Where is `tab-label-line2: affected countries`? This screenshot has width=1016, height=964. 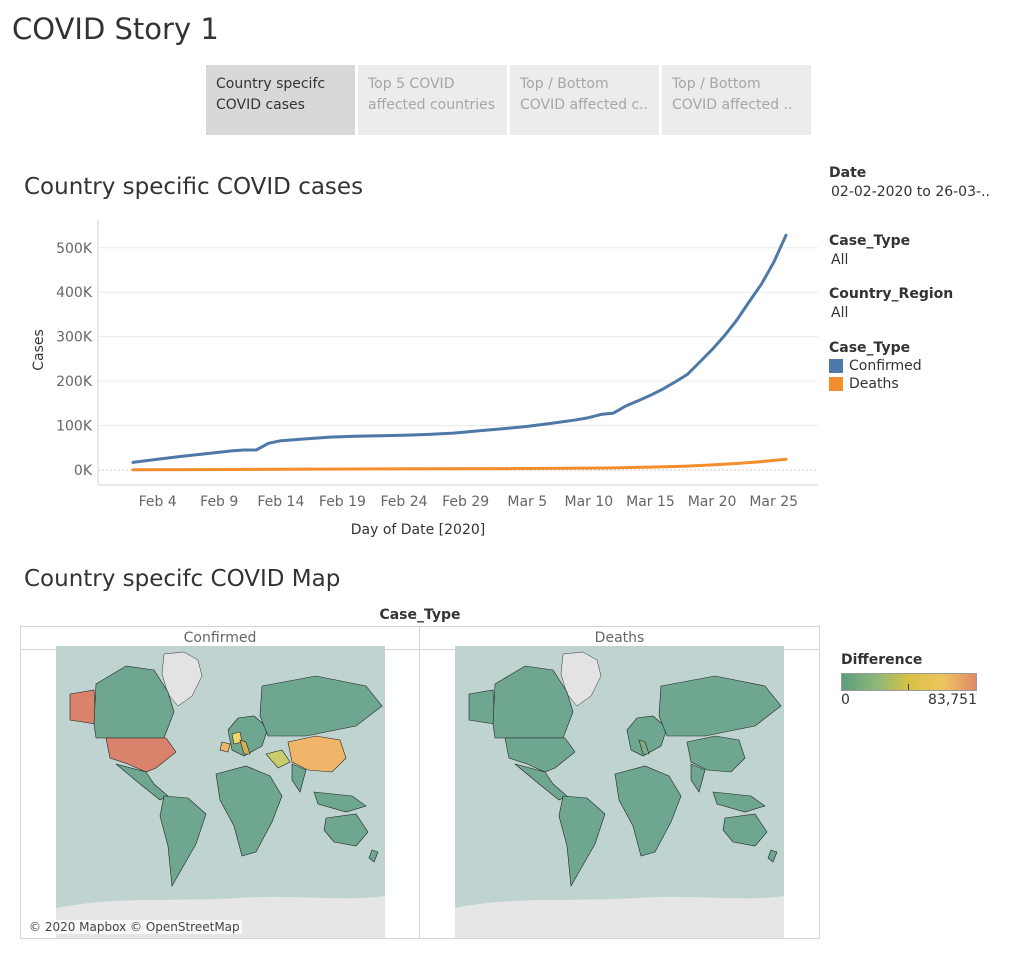
tab-label-line2: affected countries is located at coordinates (432, 105).